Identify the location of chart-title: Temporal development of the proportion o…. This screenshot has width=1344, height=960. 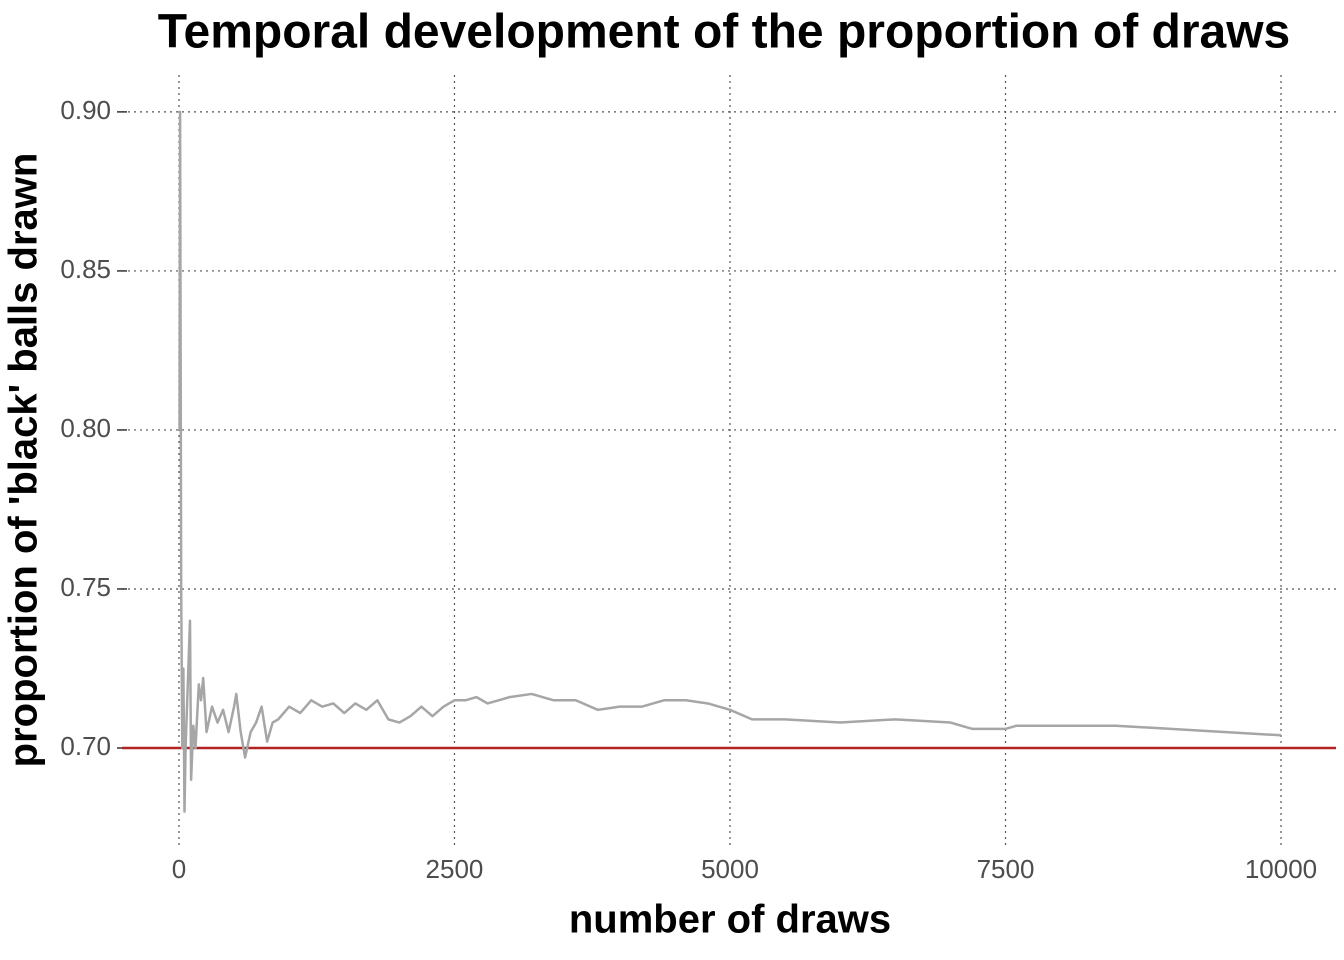
(724, 32).